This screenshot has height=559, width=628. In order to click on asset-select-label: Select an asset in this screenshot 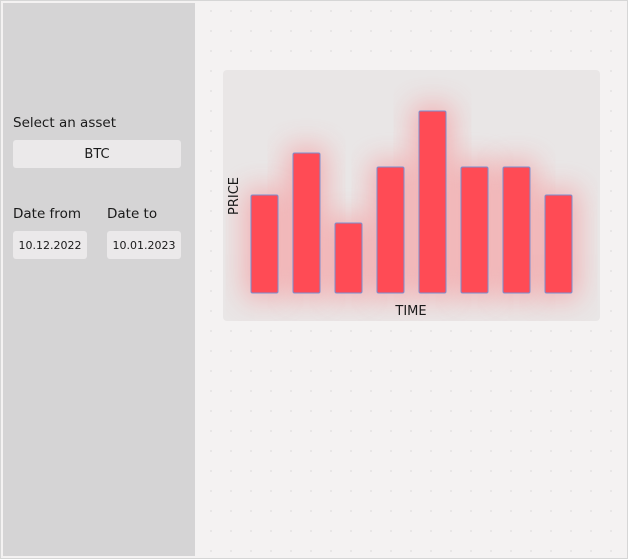, I will do `click(64, 123)`.